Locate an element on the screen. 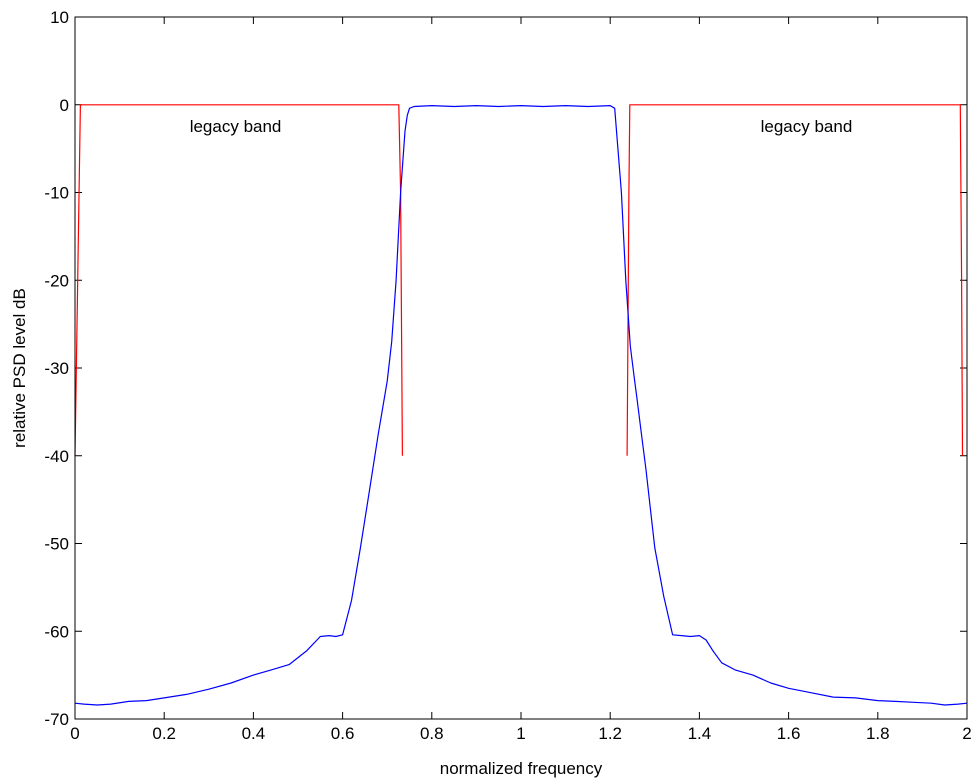 The height and width of the screenshot is (780, 972). y-tick-label: -70 is located at coordinates (56, 719).